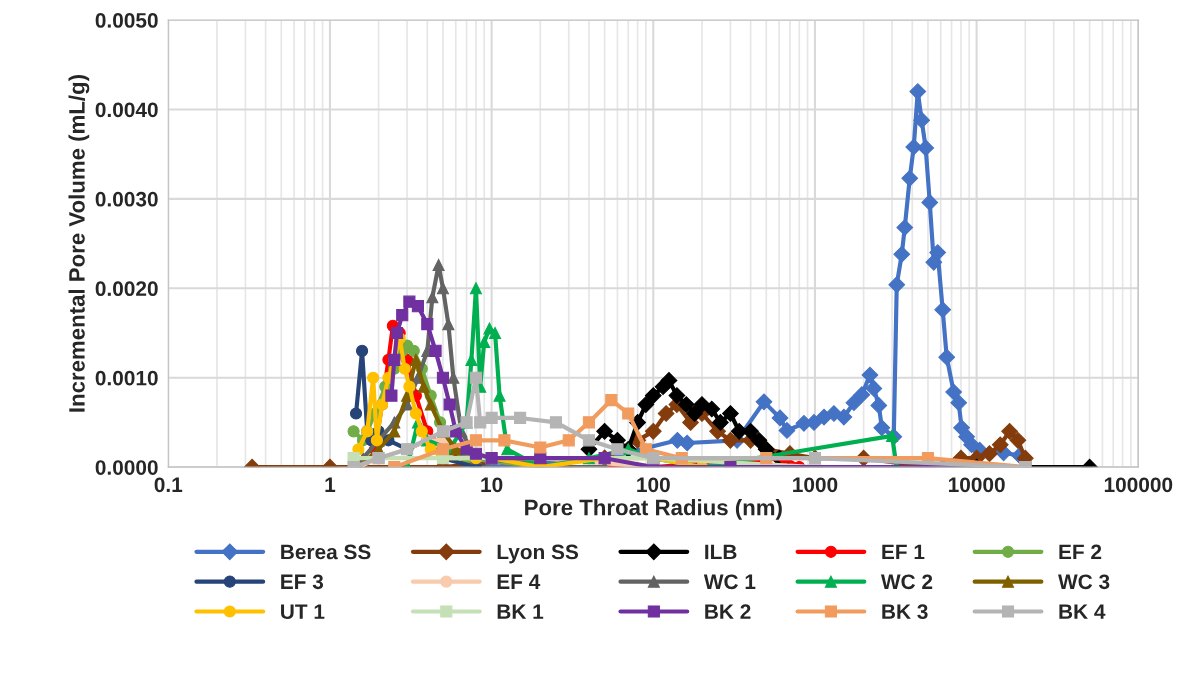 The image size is (1202, 690). Describe the element at coordinates (126, 20) in the screenshot. I see `y-tick-label: 0.0050` at that location.